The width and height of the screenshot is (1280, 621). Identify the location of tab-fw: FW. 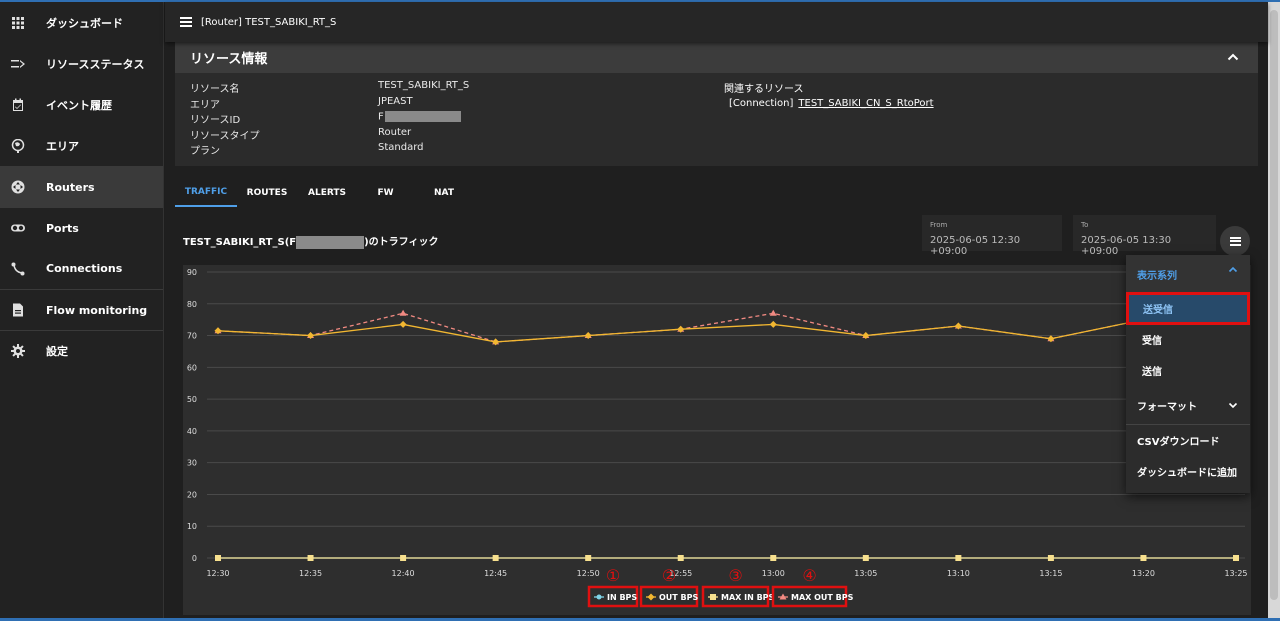
(385, 193).